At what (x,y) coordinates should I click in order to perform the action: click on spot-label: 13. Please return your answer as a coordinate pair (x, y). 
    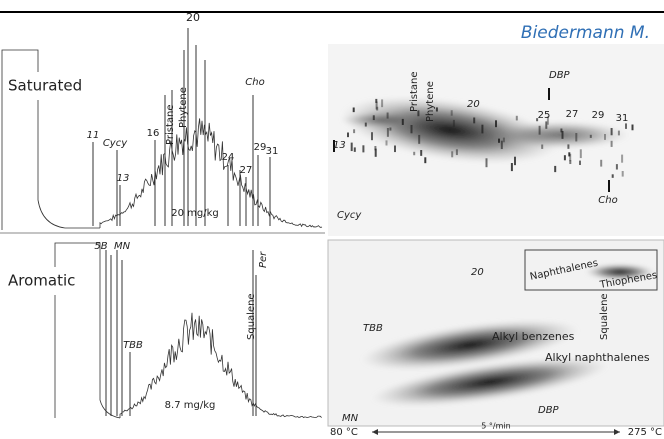
    Looking at the image, I should click on (339, 145).